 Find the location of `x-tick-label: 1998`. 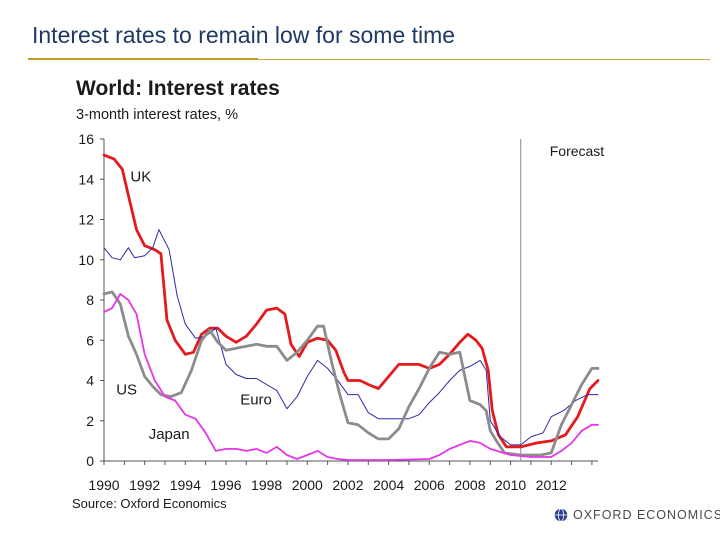

x-tick-label: 1998 is located at coordinates (266, 485).